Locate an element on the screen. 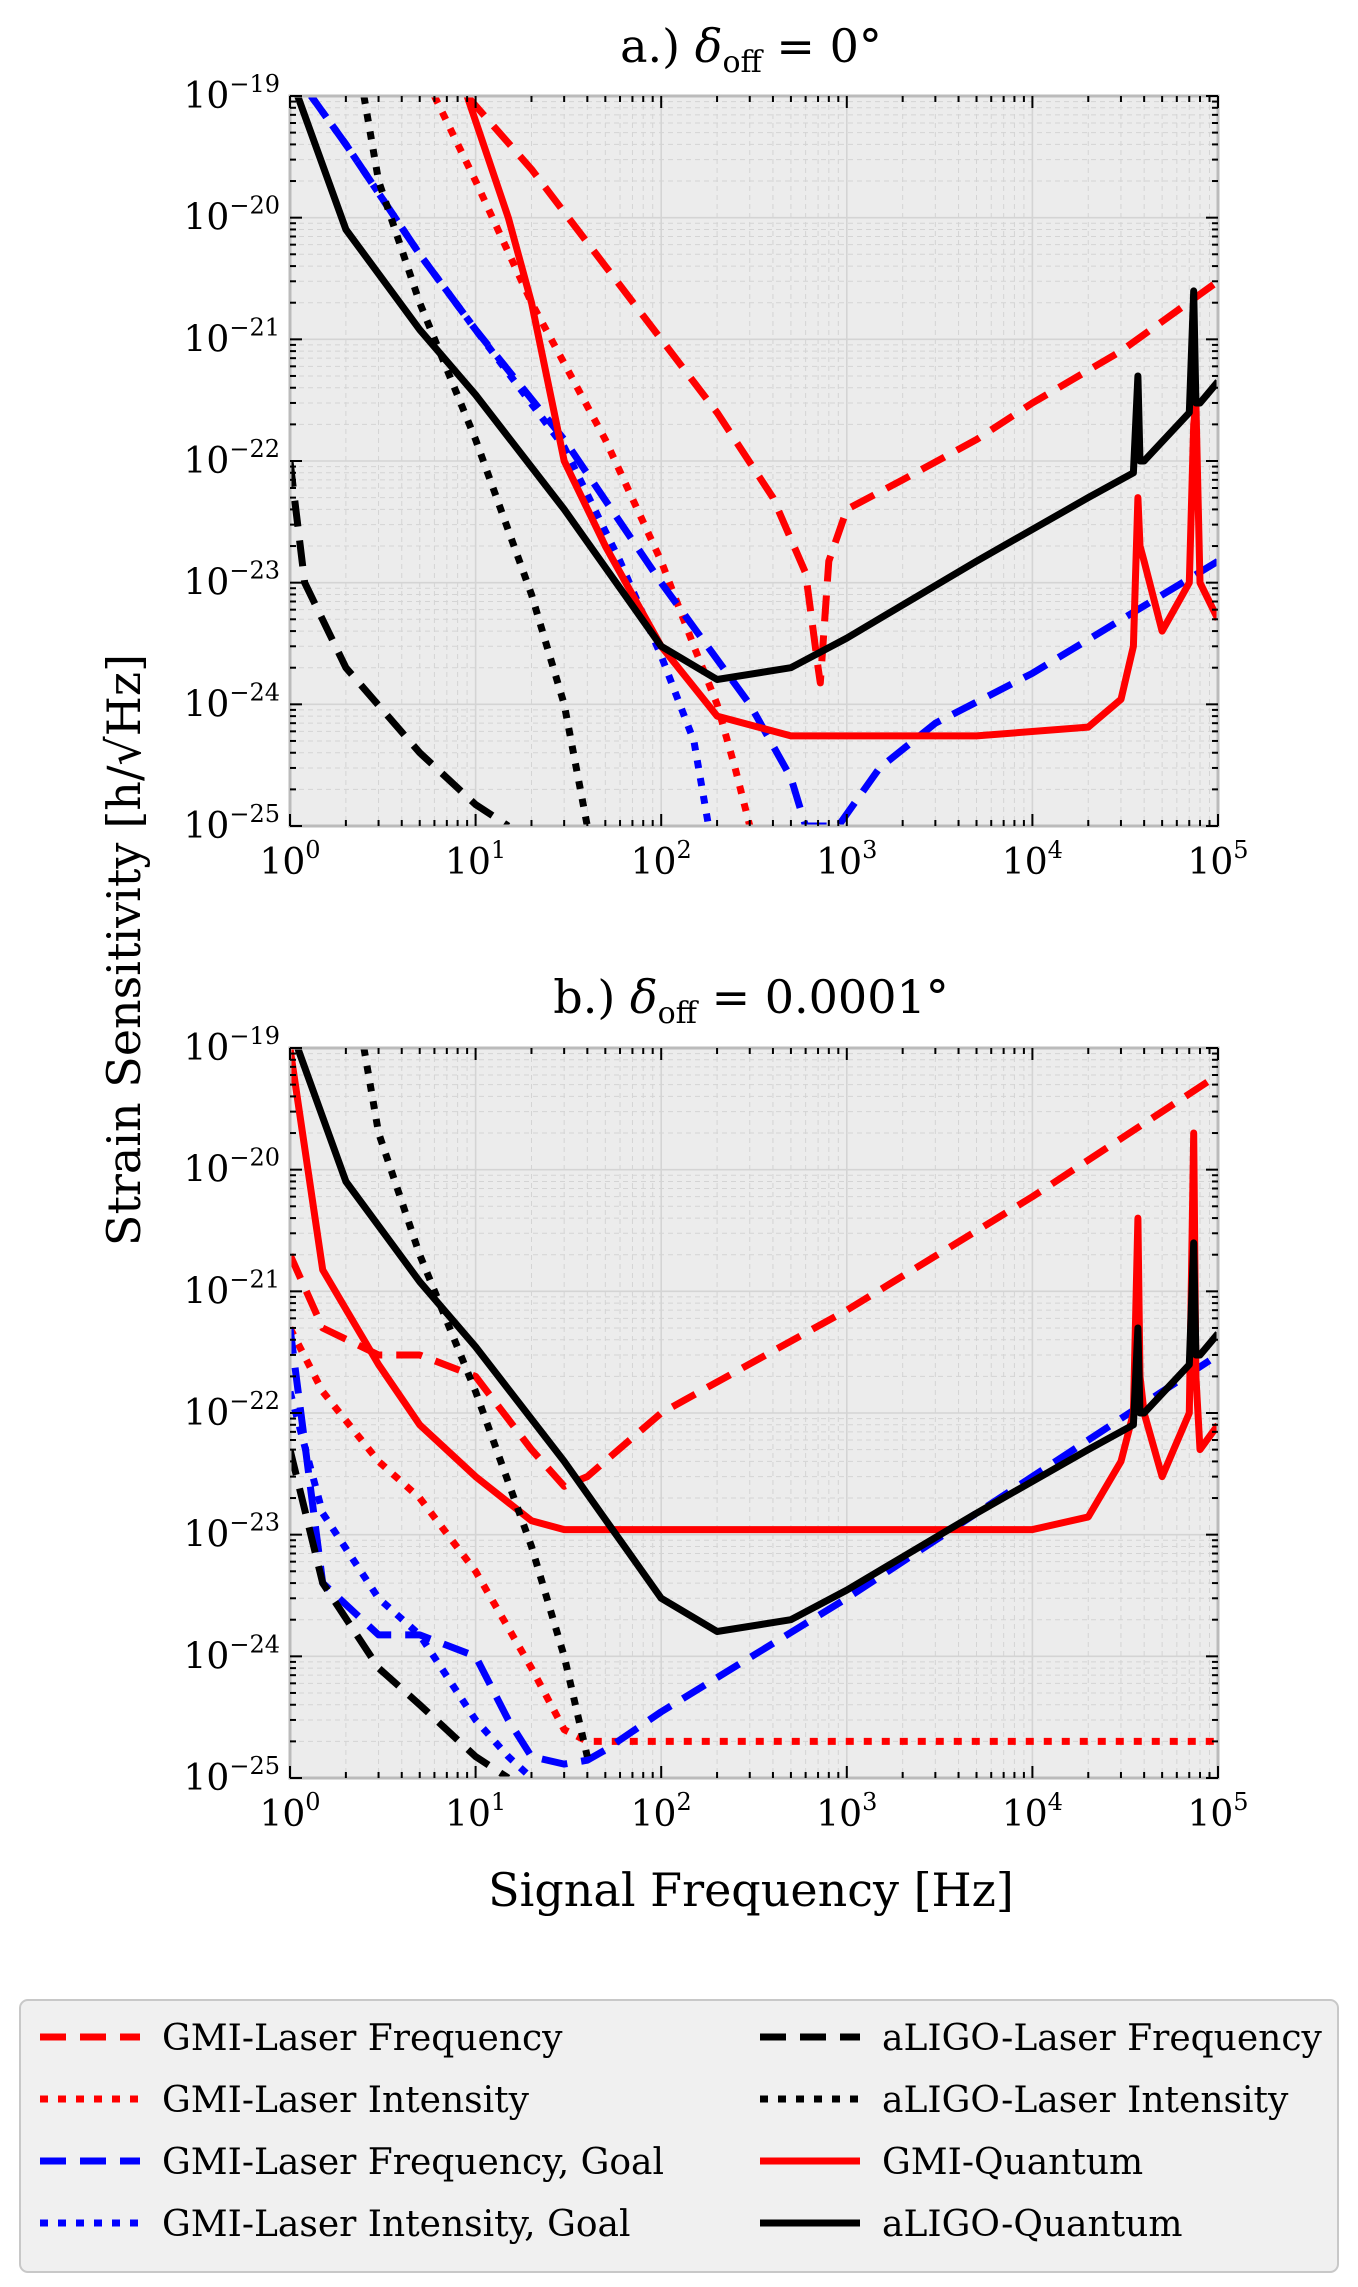 Image resolution: width=1358 pixels, height=2287 pixels. legend-label: GMI-Laser Frequency, Goal is located at coordinates (413, 2162).